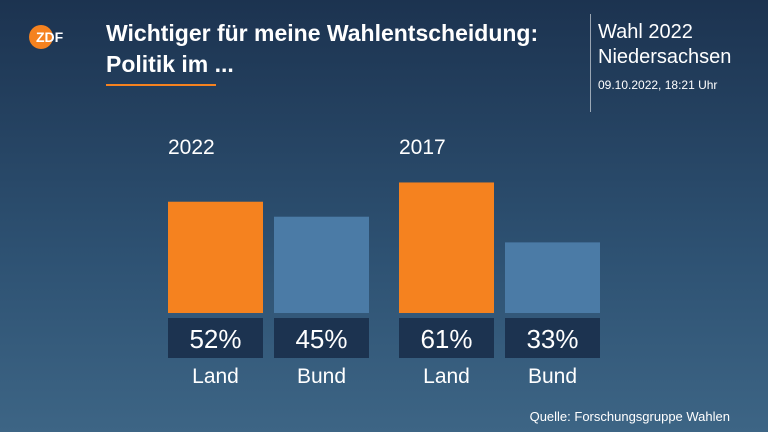 The image size is (768, 432). I want to click on bar-2017-land, so click(446, 247).